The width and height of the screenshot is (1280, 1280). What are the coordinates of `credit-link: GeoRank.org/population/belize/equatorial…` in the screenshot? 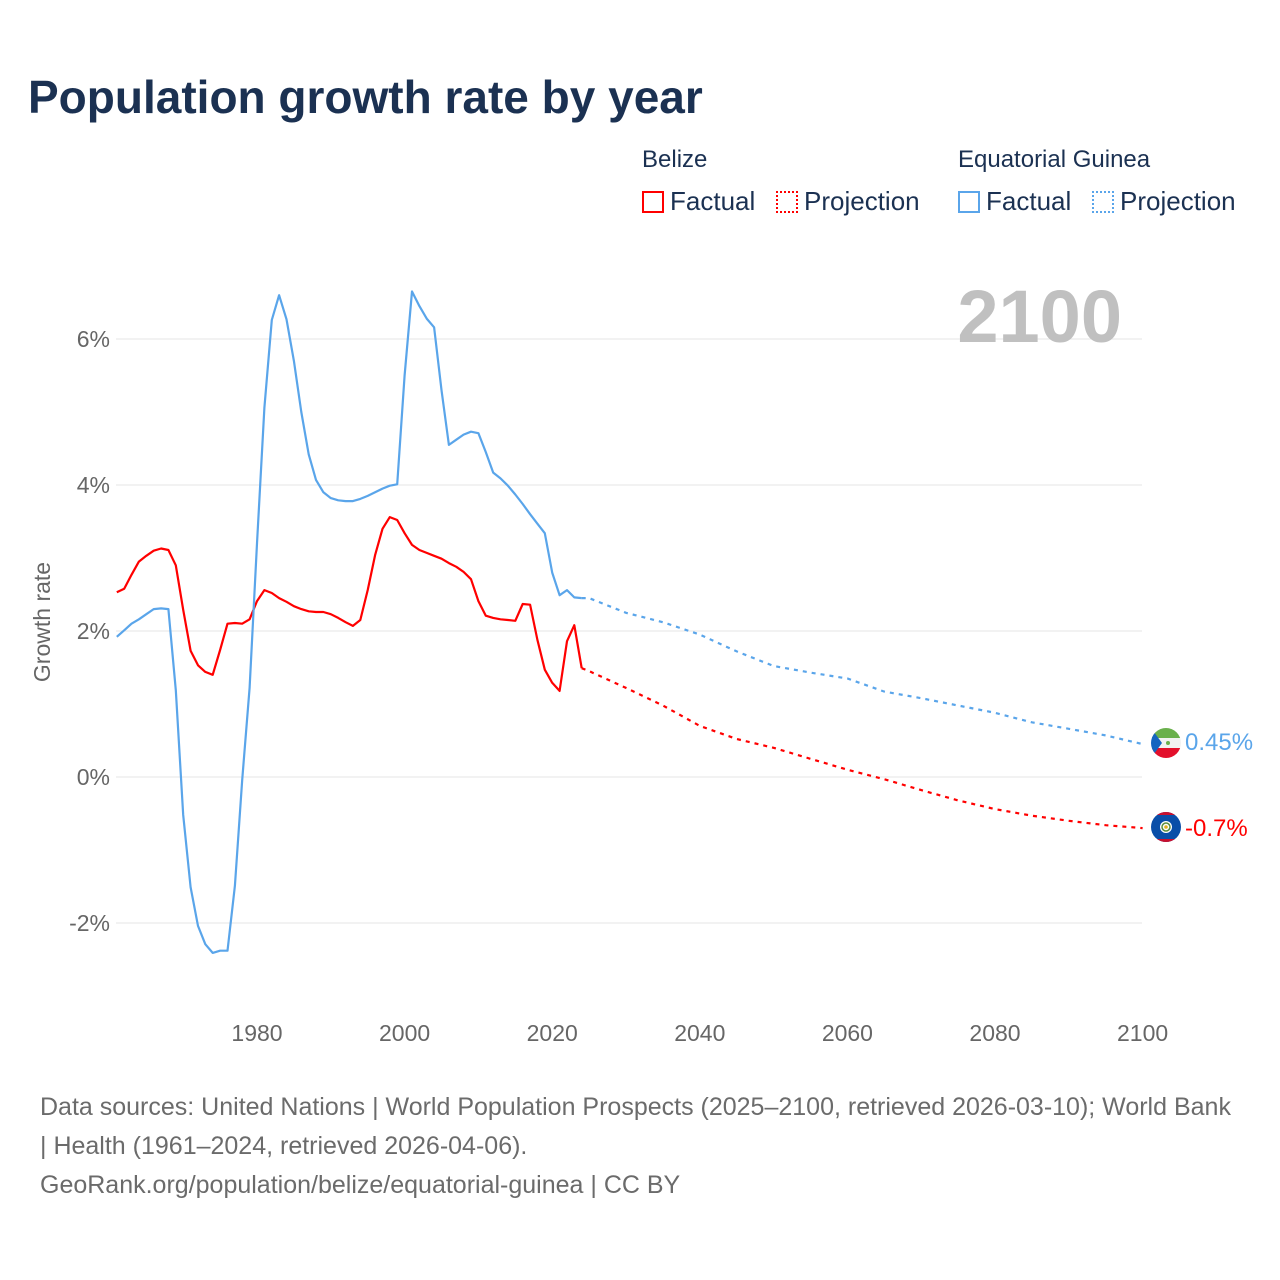 It's located at (360, 1185).